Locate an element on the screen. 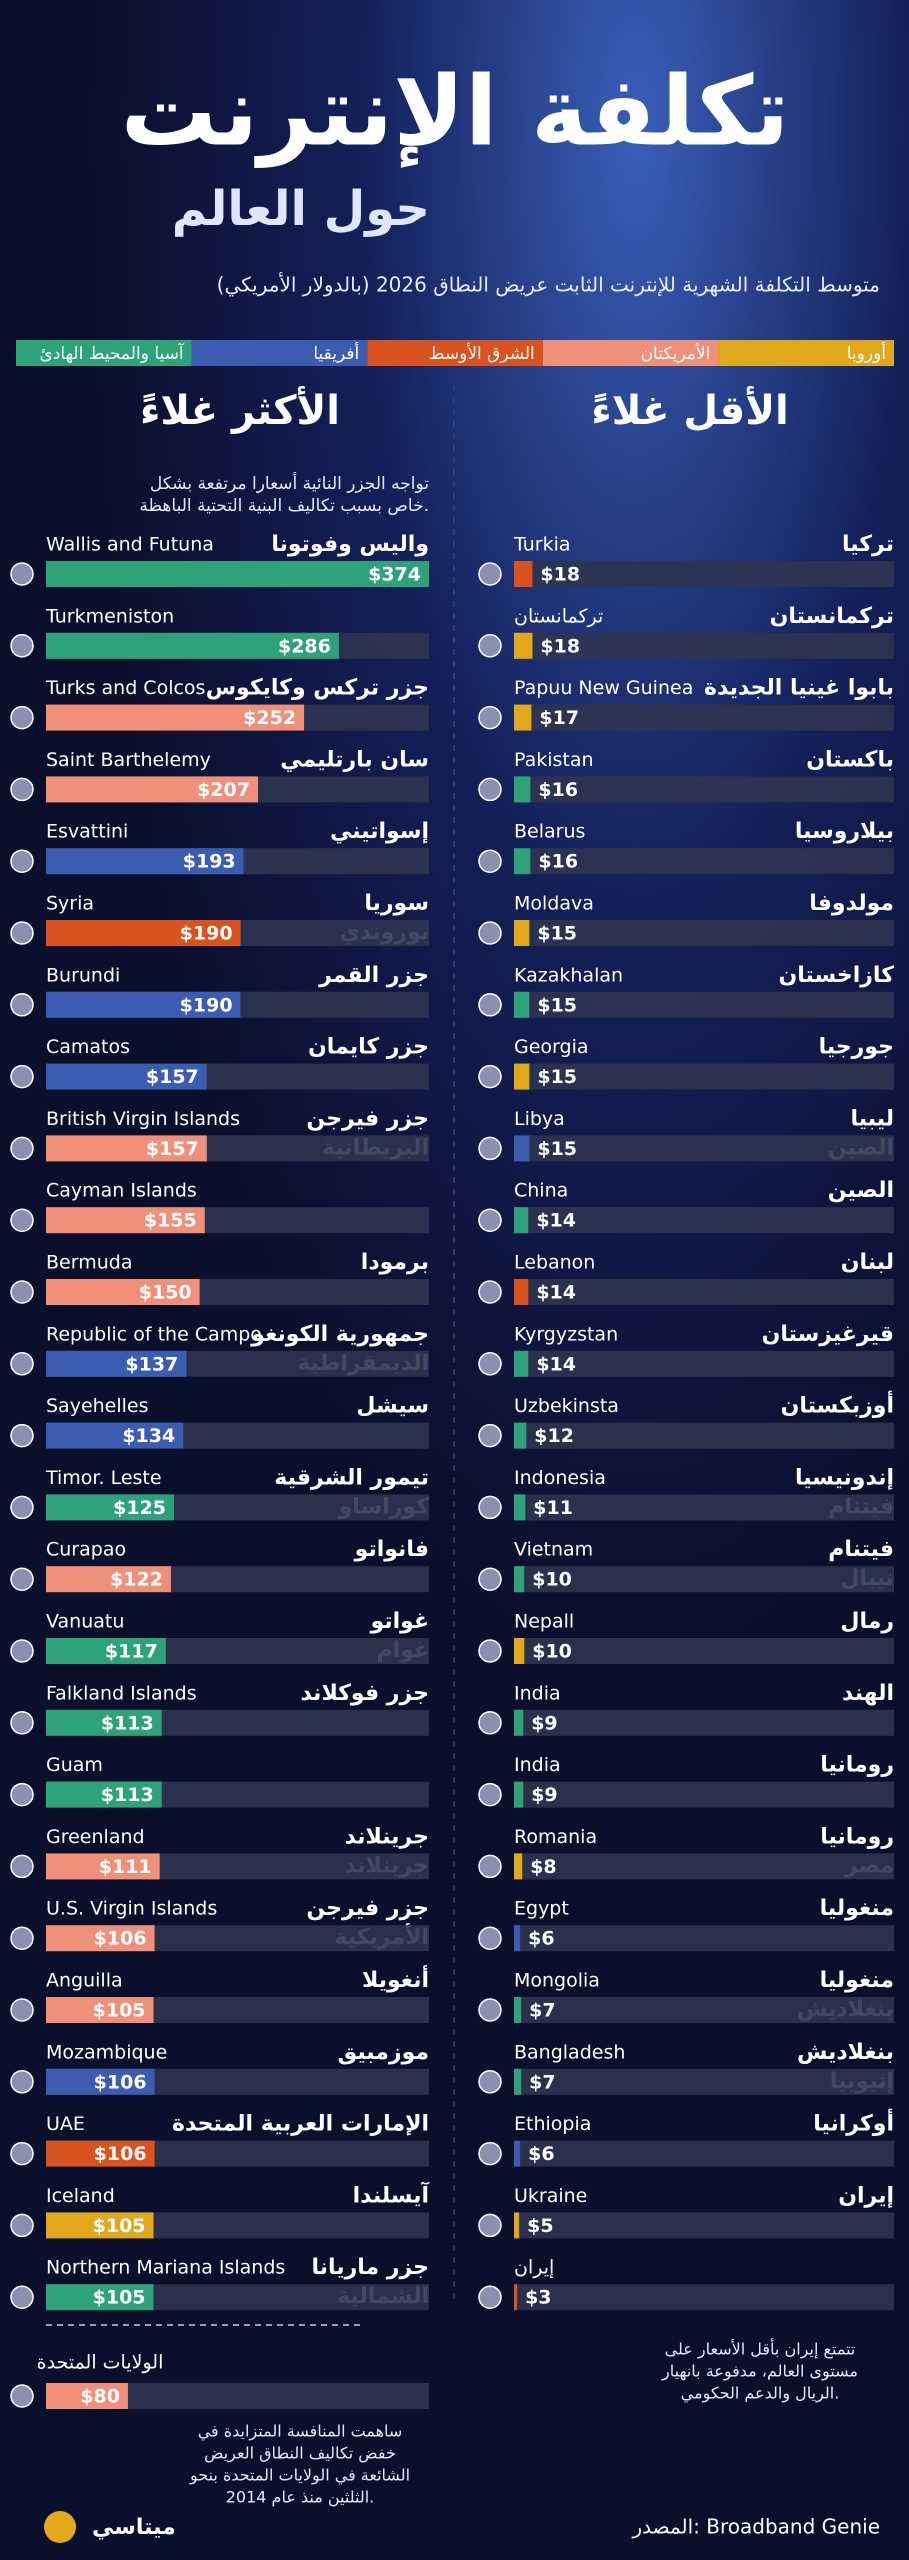 The image size is (909, 2560). value-label: $125 is located at coordinates (139, 1508).